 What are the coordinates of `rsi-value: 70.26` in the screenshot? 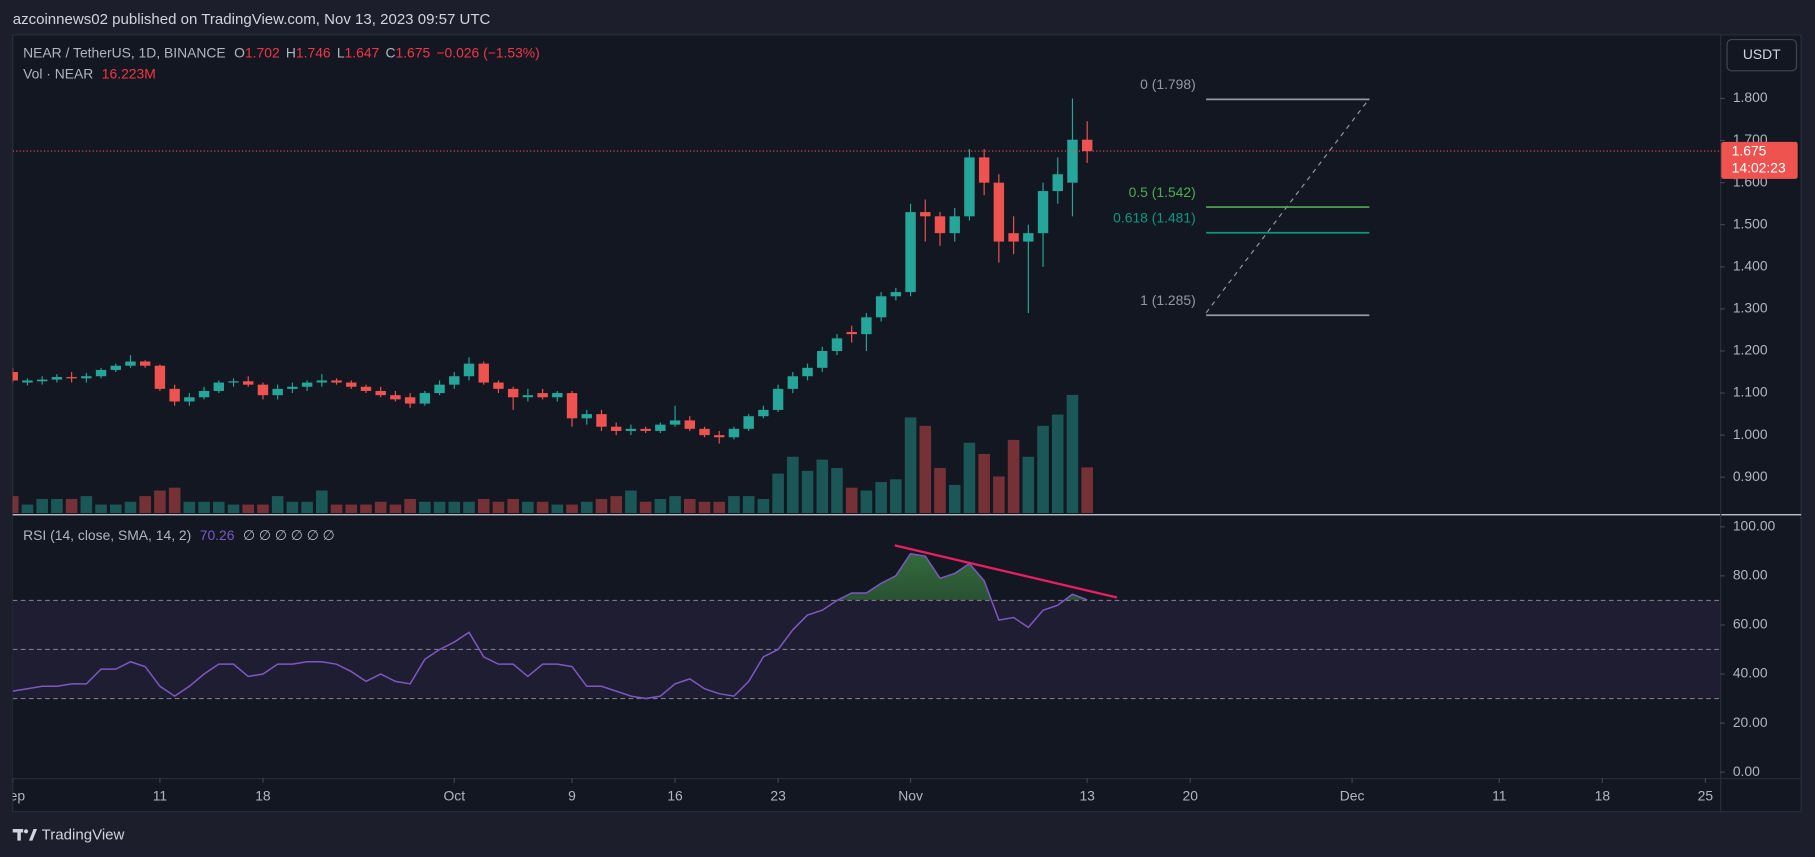 It's located at (217, 535).